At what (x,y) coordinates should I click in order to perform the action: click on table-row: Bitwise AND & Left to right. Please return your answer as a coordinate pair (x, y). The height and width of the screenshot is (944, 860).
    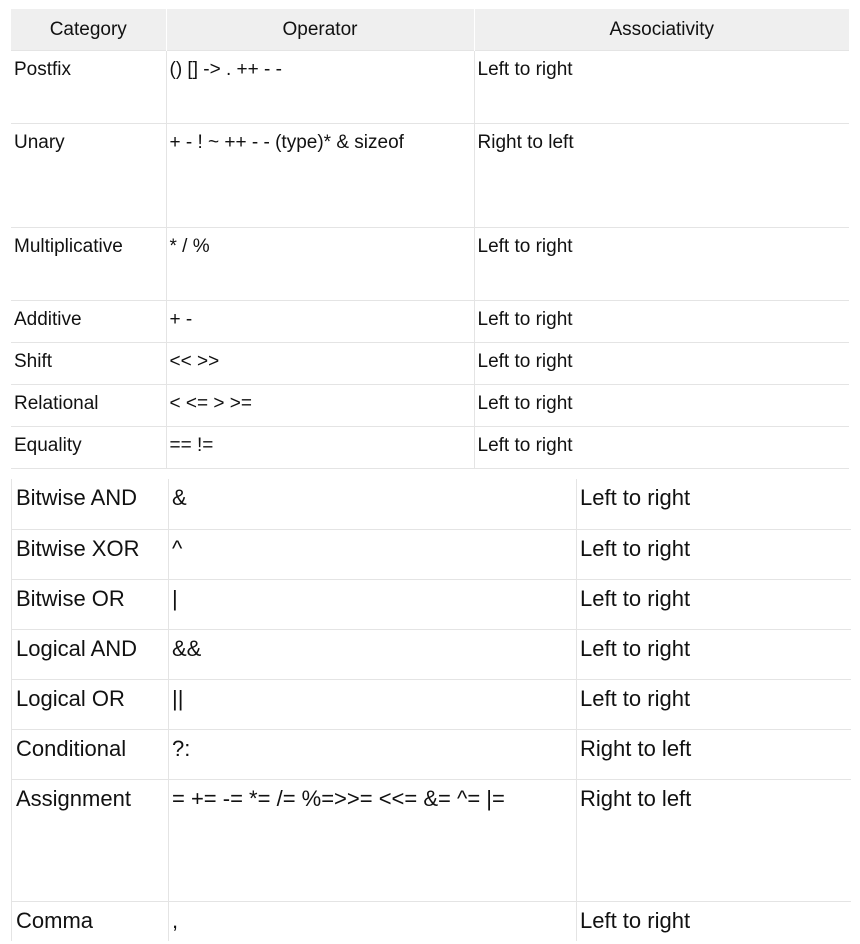
    Looking at the image, I should click on (431, 504).